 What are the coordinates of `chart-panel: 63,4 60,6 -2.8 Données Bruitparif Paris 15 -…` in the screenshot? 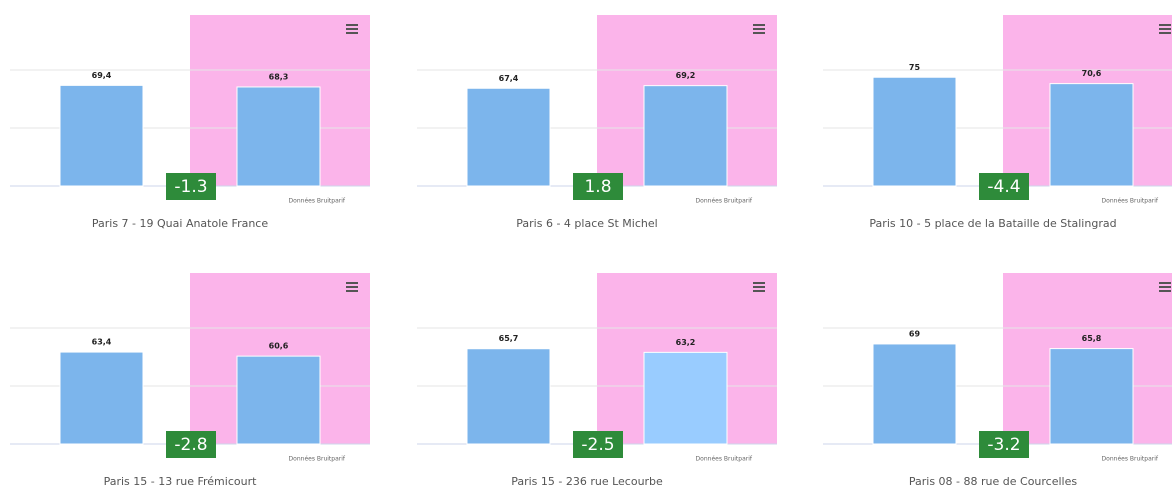 It's located at (190, 380).